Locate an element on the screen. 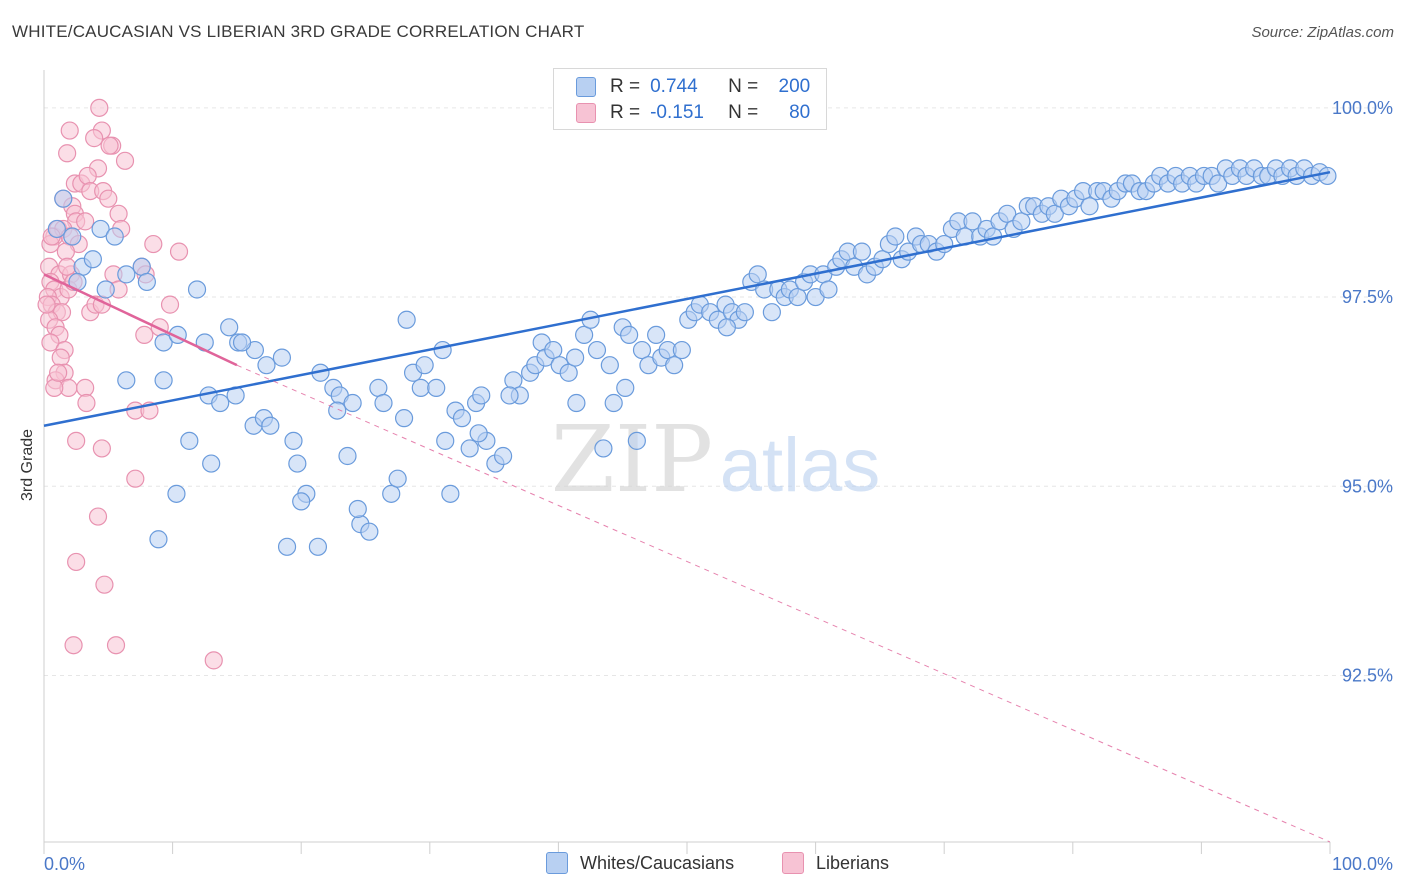  legend-swatch-whites is located at coordinates (586, 87).